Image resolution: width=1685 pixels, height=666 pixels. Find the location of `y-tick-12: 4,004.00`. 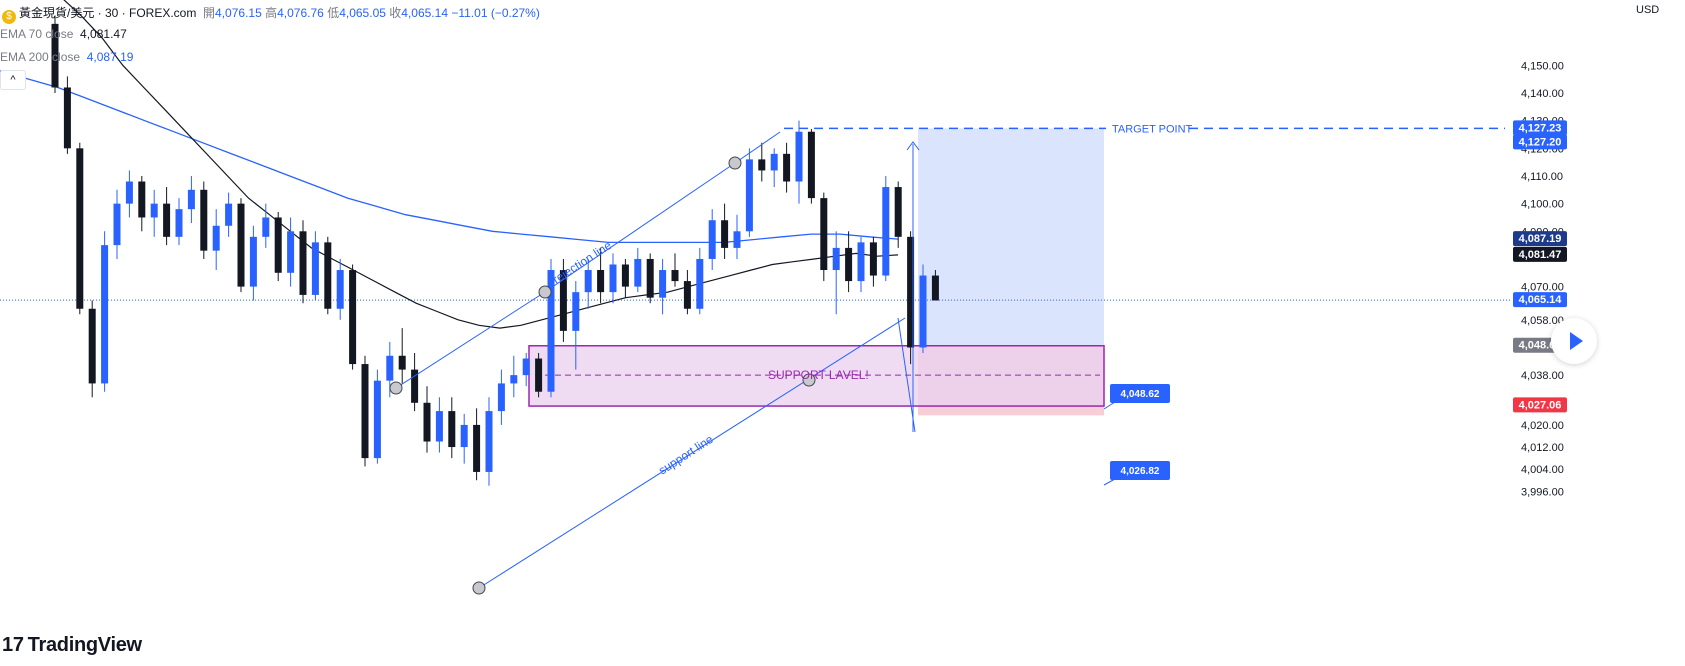

y-tick-12: 4,004.00 is located at coordinates (1542, 470).